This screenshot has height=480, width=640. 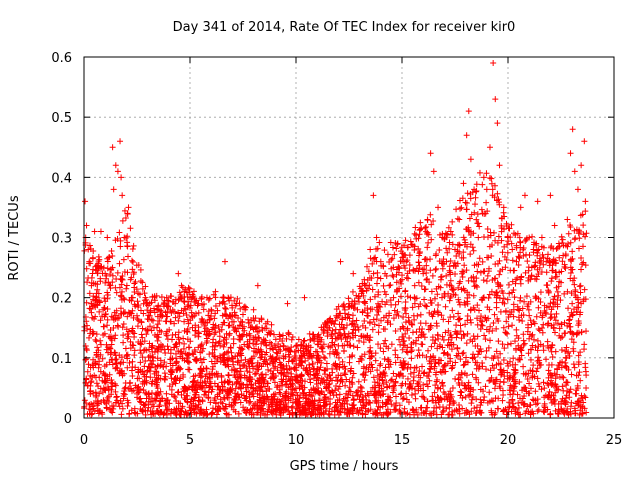 What do you see at coordinates (508, 440) in the screenshot?
I see `x-tick-label: 20` at bounding box center [508, 440].